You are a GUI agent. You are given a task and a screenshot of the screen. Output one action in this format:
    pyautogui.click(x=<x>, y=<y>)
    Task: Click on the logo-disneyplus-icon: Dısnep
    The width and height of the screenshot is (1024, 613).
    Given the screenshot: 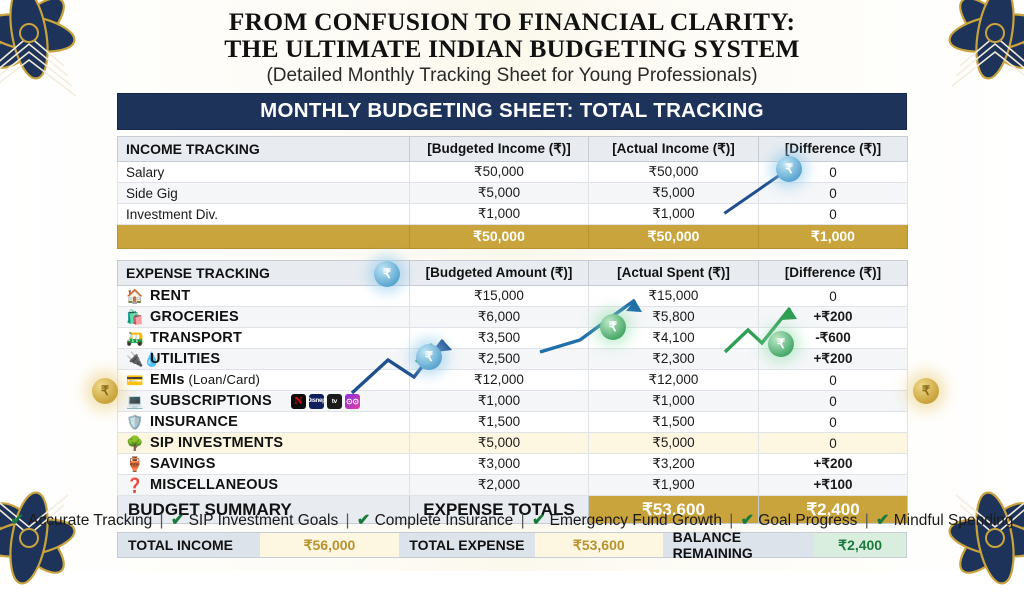 What is the action you would take?
    pyautogui.click(x=316, y=401)
    